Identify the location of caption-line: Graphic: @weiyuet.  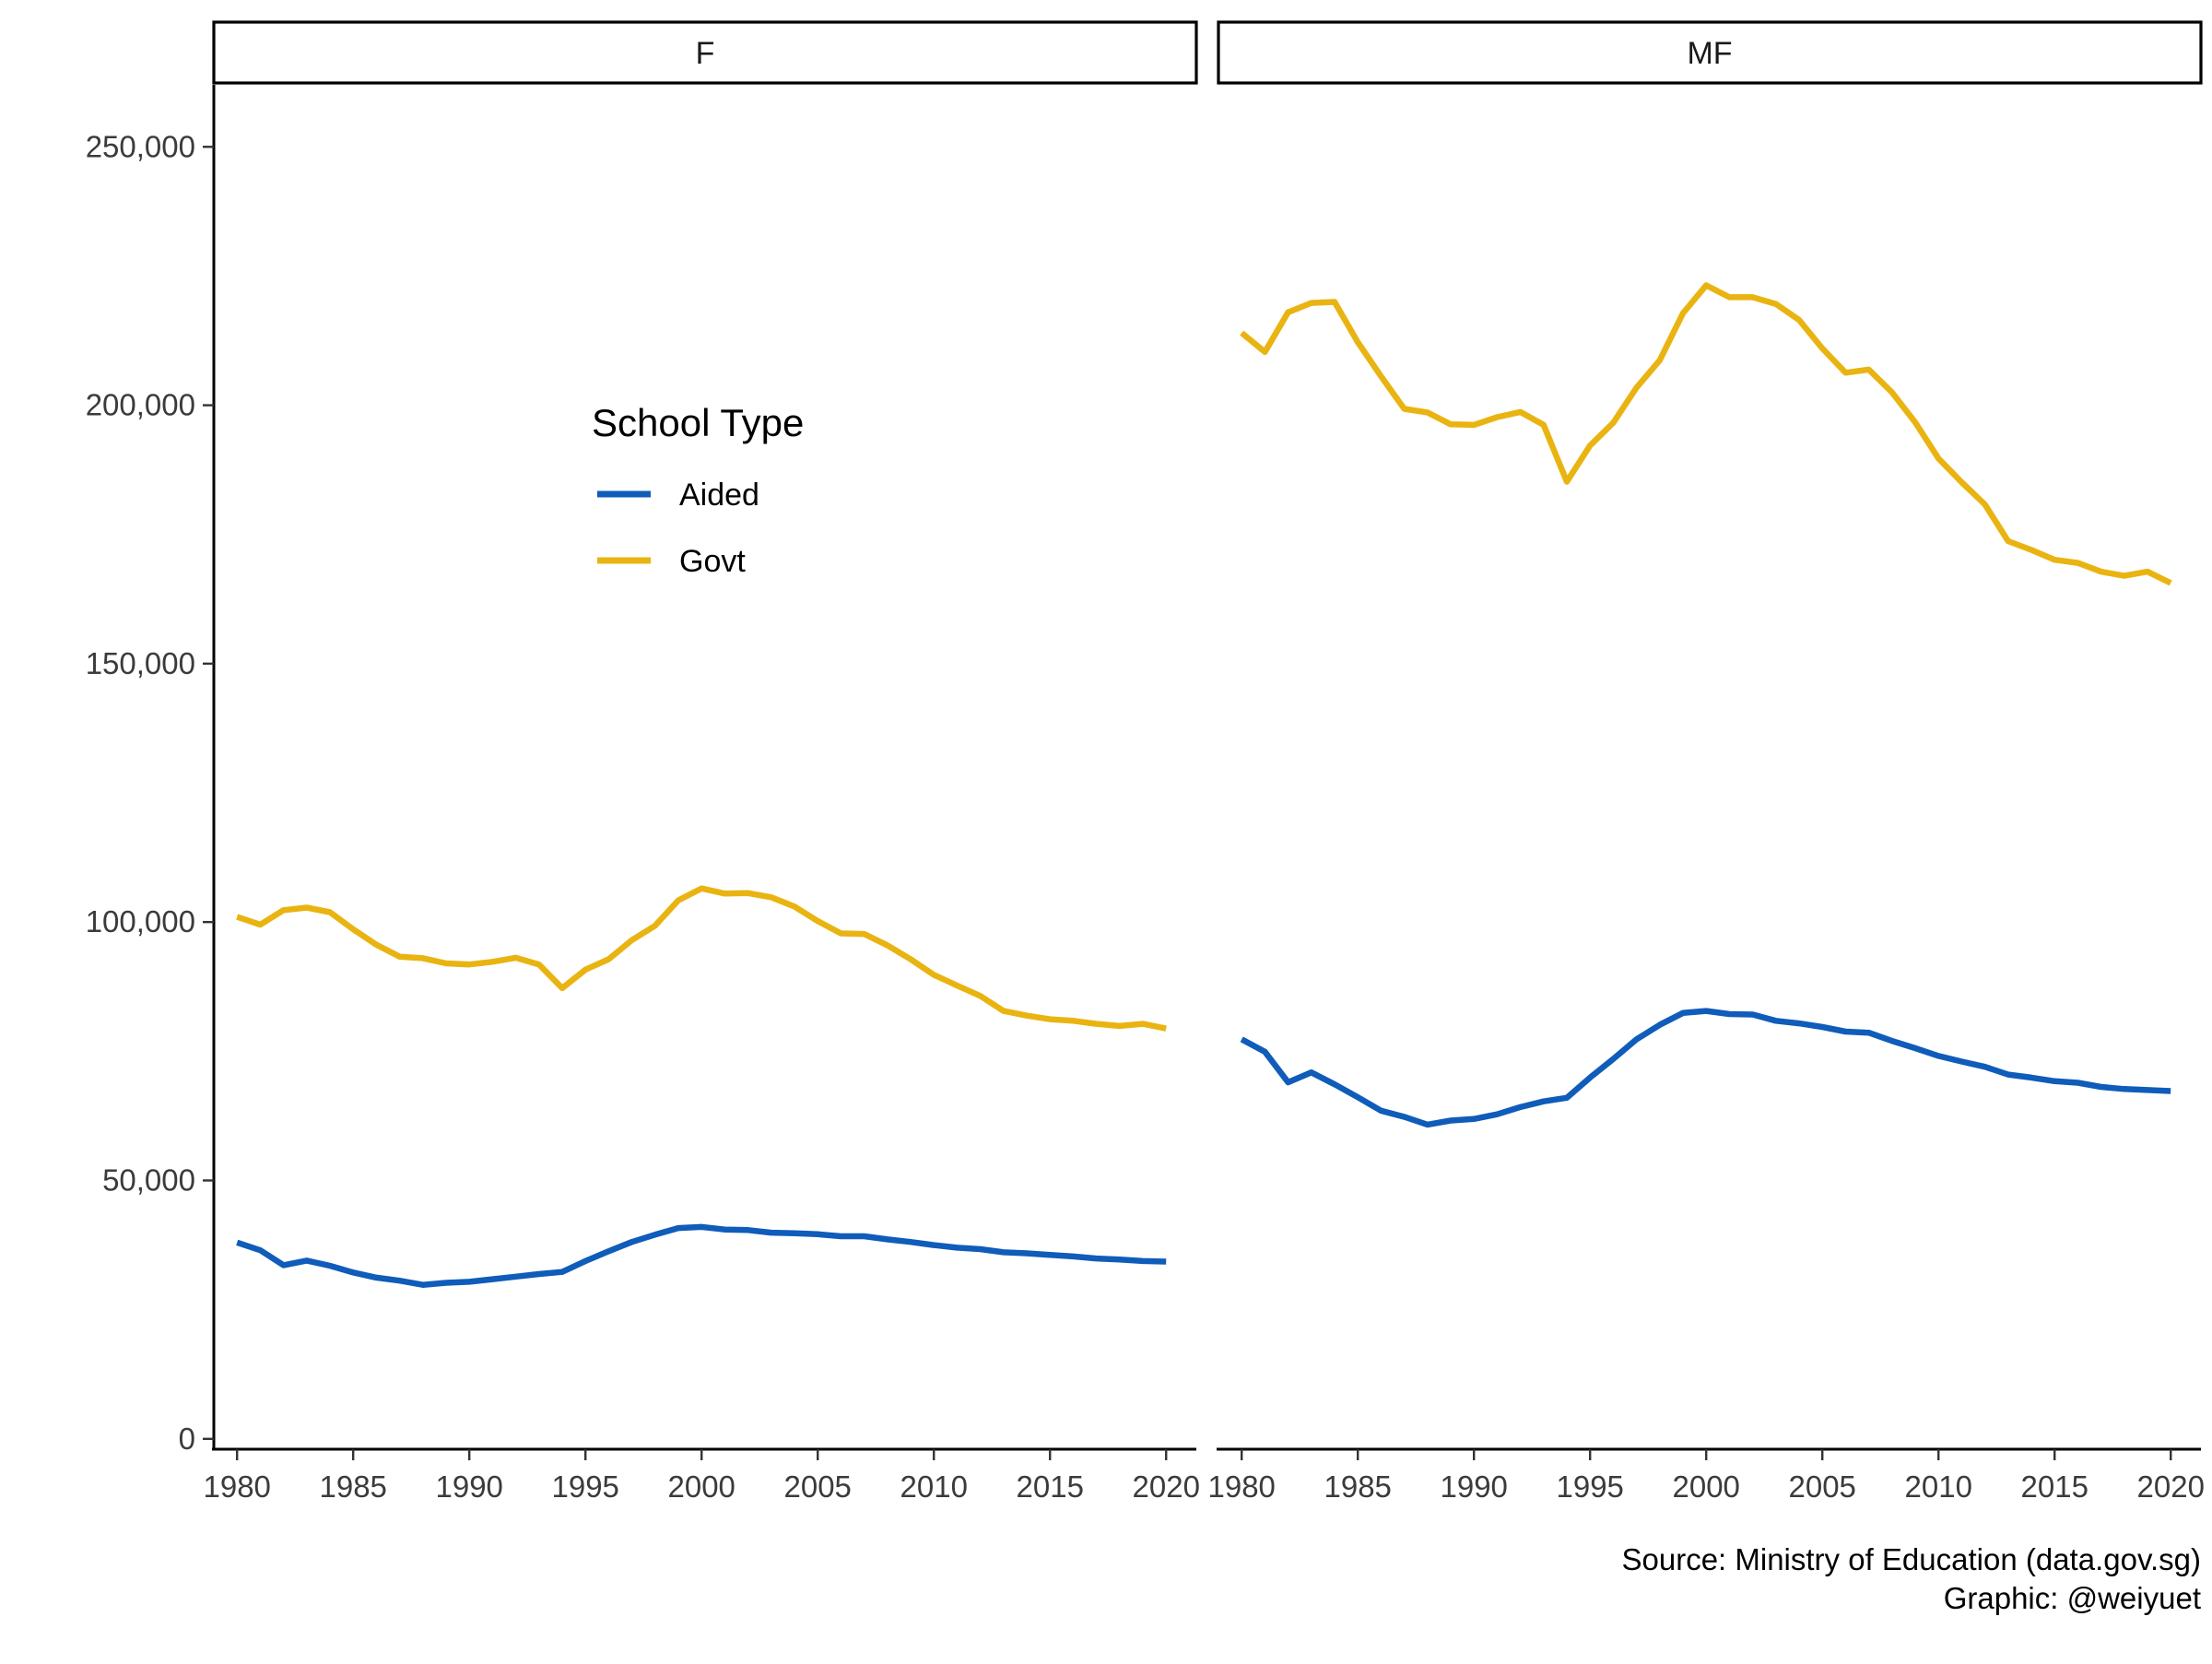
(2072, 1598).